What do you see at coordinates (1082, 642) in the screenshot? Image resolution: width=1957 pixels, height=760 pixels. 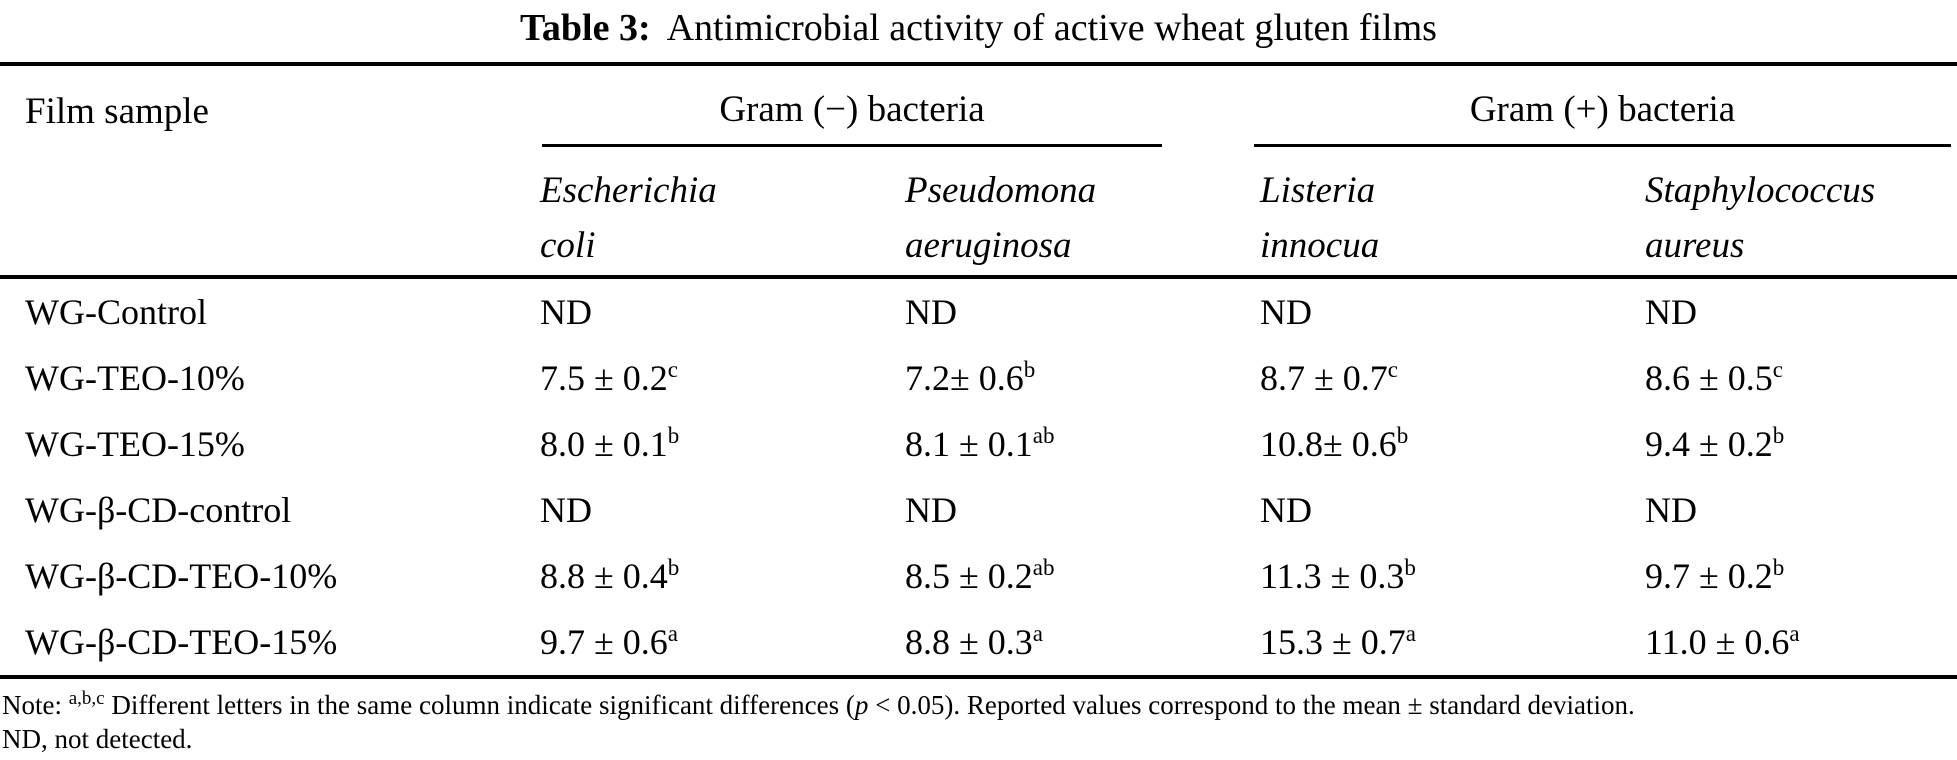 I see `data-cell: 8.8 ± 0.3a` at bounding box center [1082, 642].